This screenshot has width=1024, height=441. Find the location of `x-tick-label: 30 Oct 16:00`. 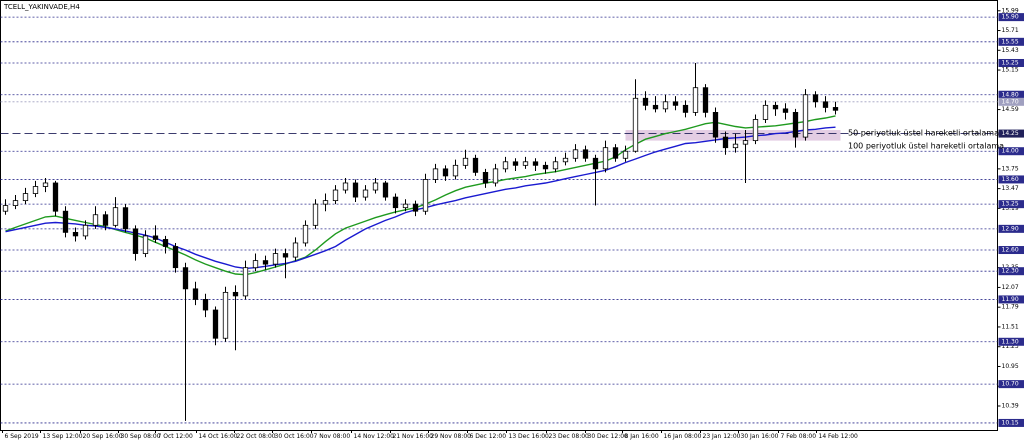

x-tick-label: 30 Oct 16:00 is located at coordinates (294, 436).